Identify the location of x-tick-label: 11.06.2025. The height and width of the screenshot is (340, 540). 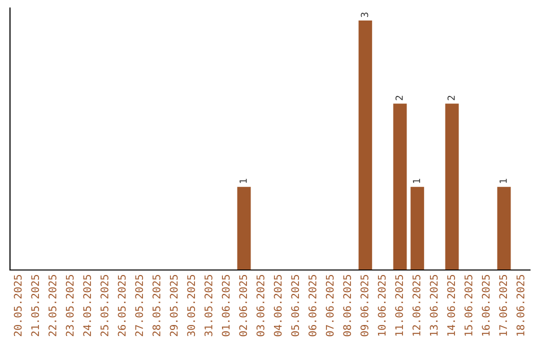
(399, 305).